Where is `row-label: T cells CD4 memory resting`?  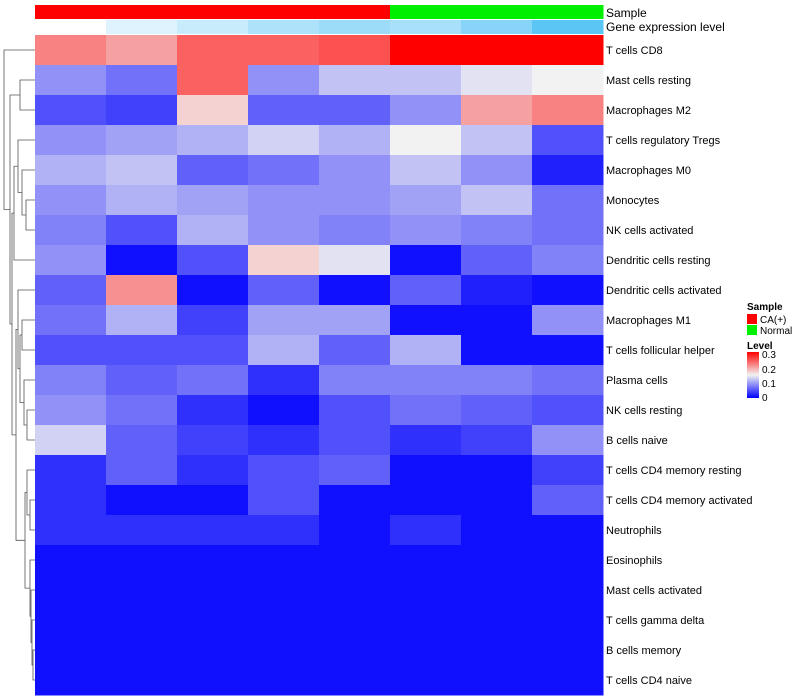 row-label: T cells CD4 memory resting is located at coordinates (674, 471).